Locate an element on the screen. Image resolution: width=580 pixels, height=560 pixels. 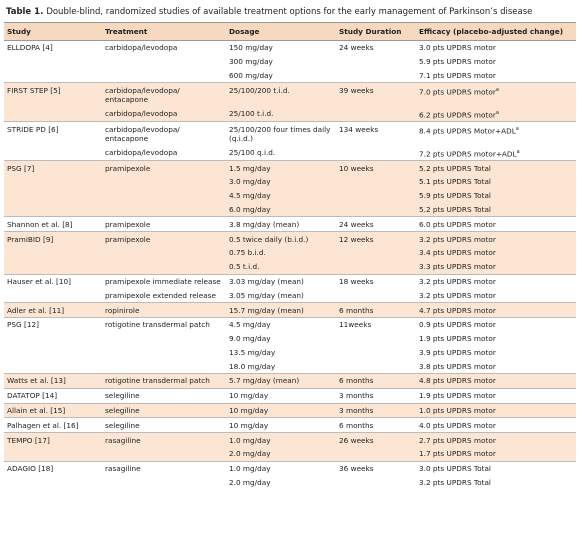
dosage-cell: 25/100 q.i.d. is located at coordinates (252, 152).